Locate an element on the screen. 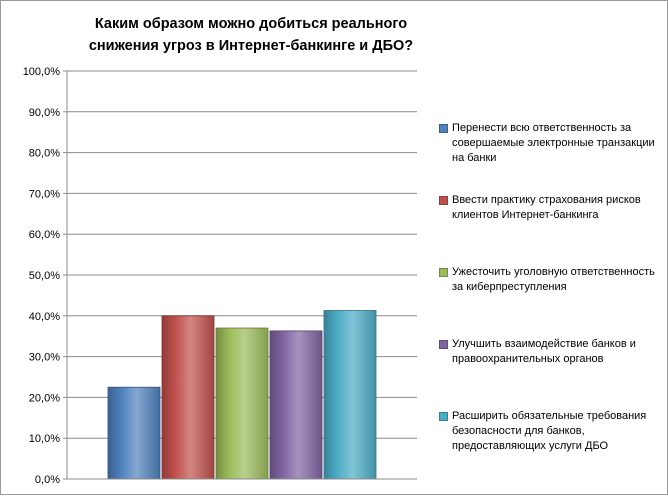 Image resolution: width=668 pixels, height=496 pixels. y-tick-label: 80,0% is located at coordinates (44, 154).